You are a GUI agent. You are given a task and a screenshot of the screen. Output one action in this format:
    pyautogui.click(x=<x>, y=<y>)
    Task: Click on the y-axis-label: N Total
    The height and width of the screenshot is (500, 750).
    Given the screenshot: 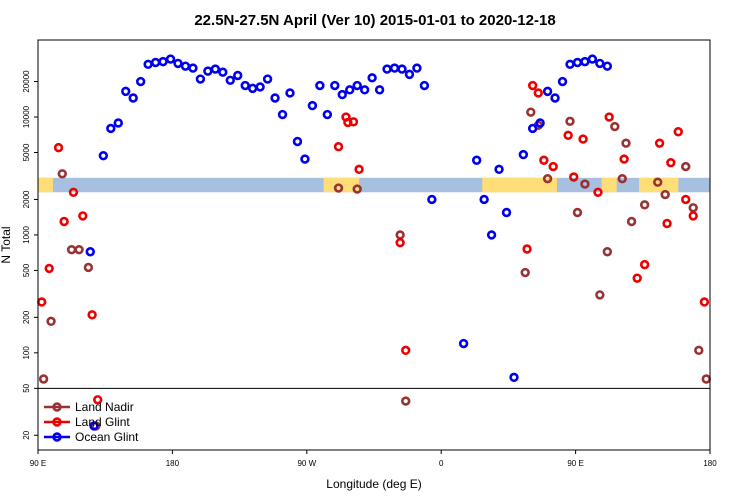 What is the action you would take?
    pyautogui.click(x=6, y=244)
    